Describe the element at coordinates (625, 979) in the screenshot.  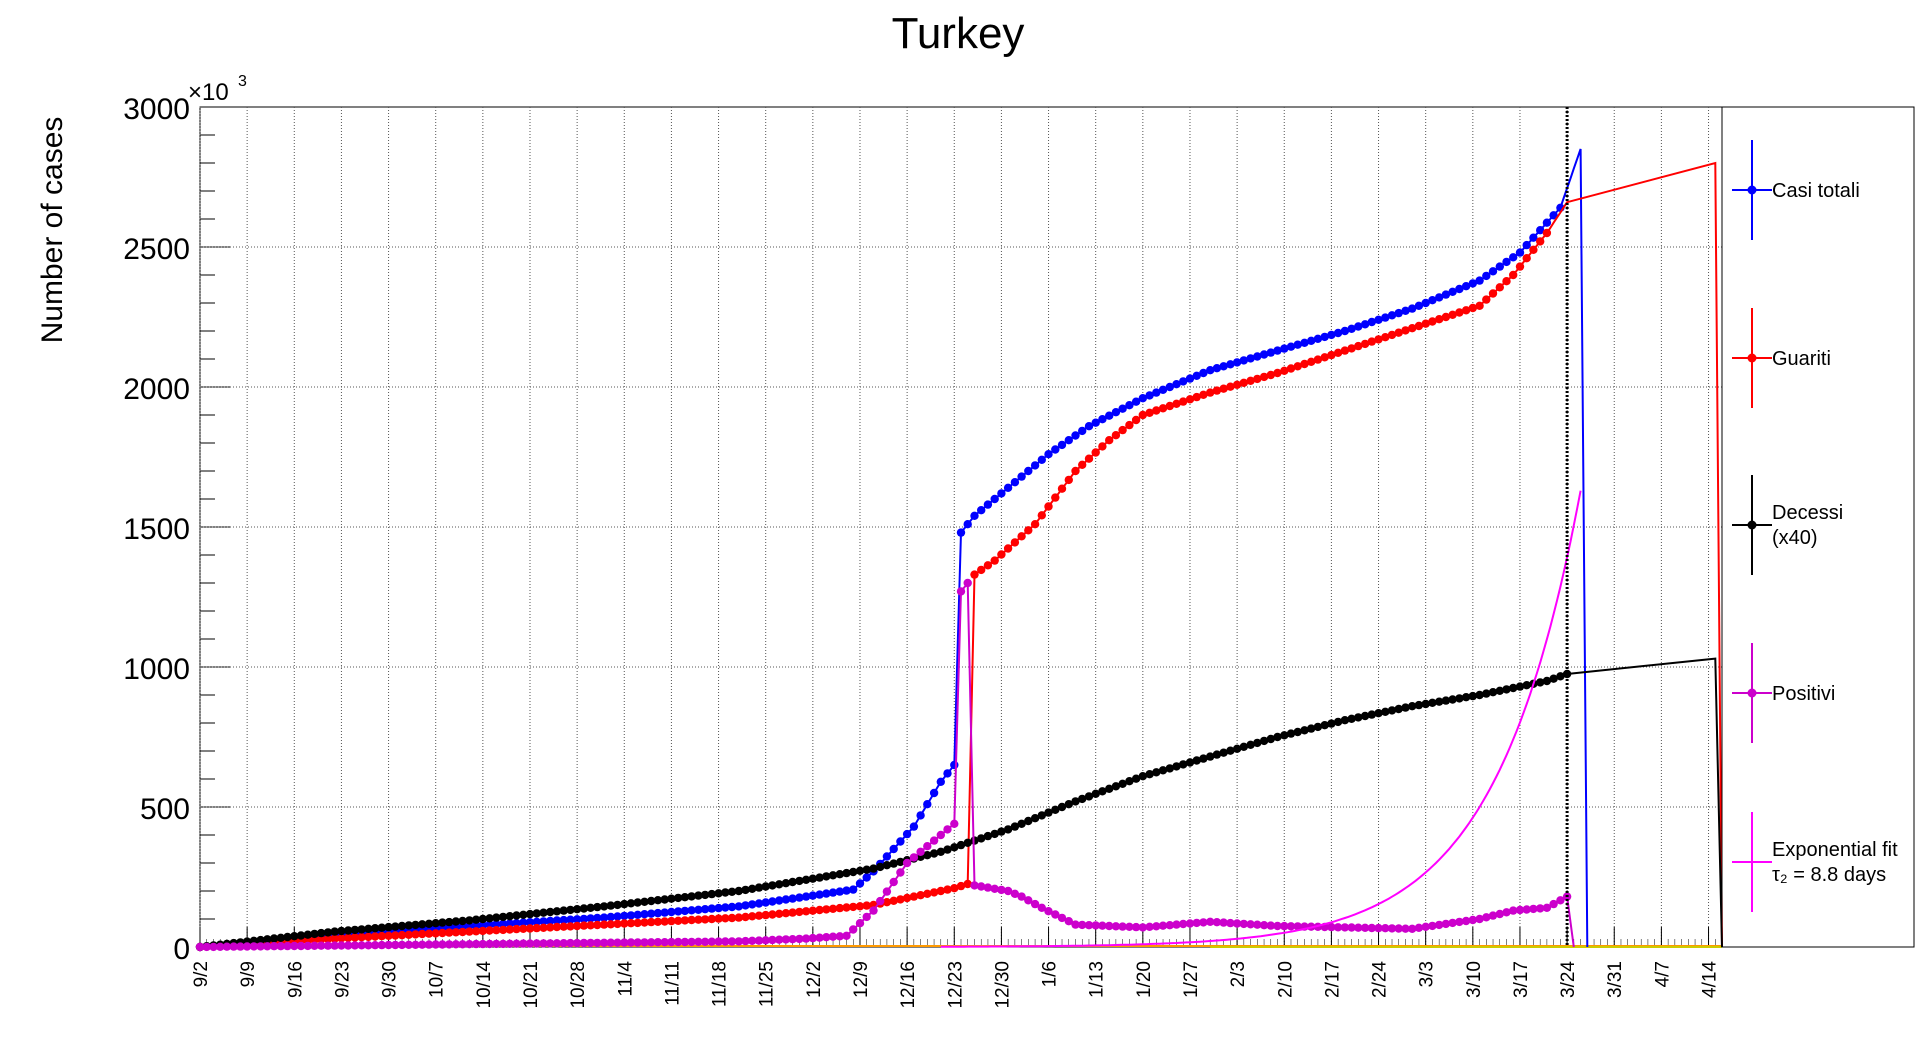
I see `x-tick-label: 11/4` at that location.